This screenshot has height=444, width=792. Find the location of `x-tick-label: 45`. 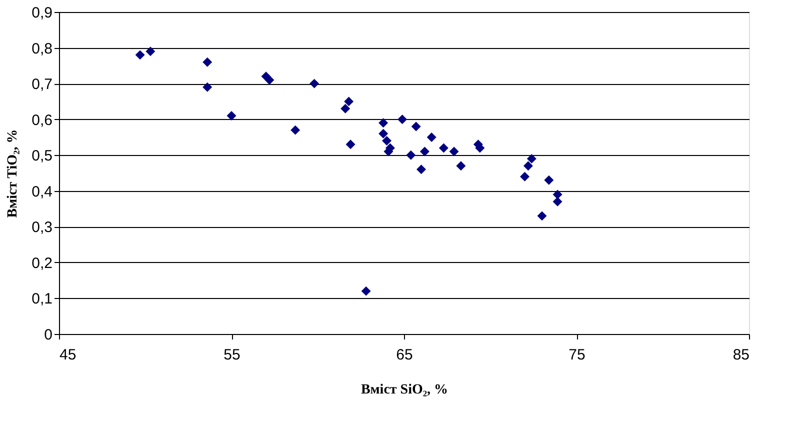

x-tick-label: 45 is located at coordinates (68, 355).